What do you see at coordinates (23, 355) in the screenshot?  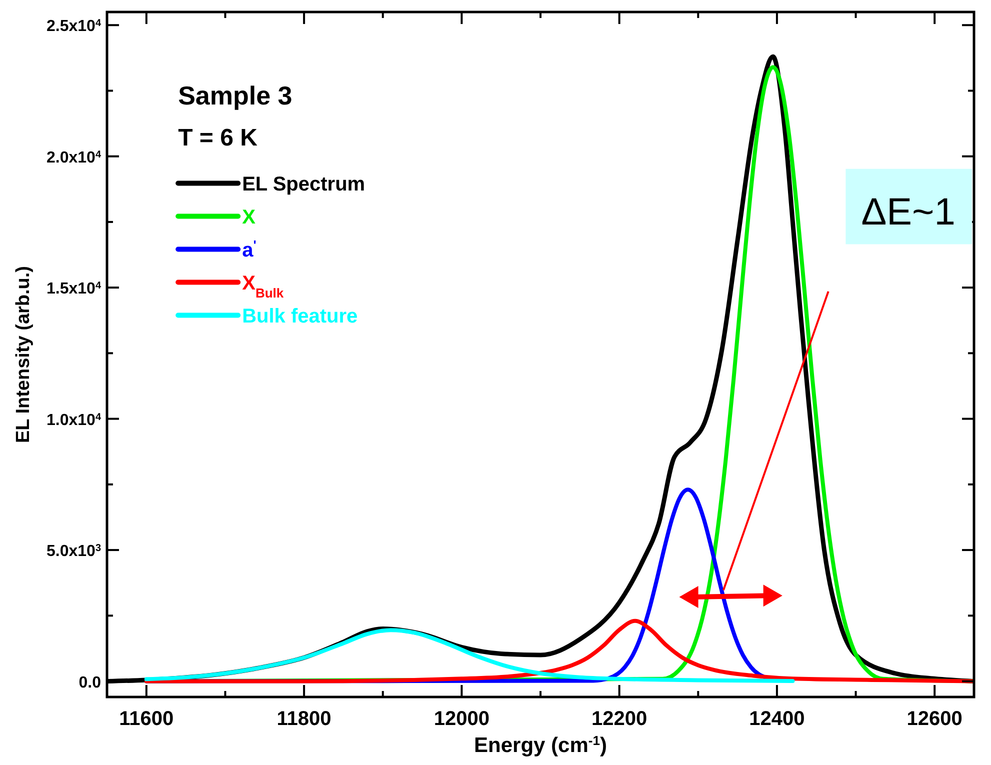 I see `y-axis-title: EL Intensity (arb.u.)` at bounding box center [23, 355].